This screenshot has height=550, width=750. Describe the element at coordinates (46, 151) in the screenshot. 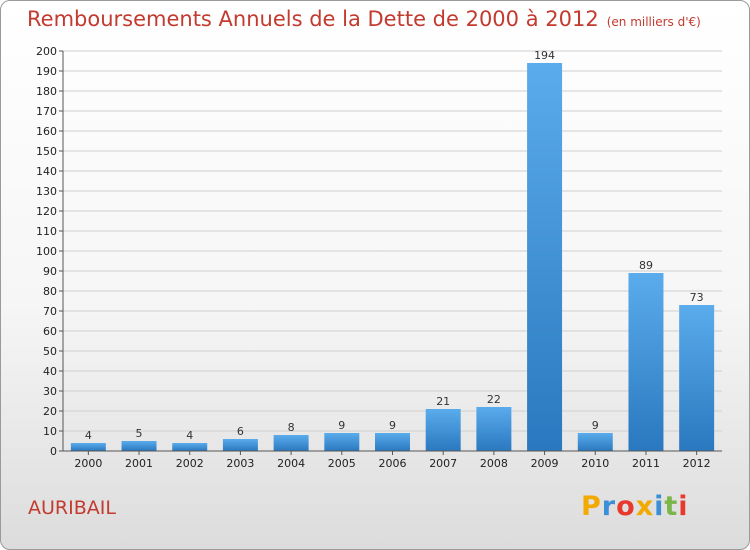

I see `y-tick-label: 150` at that location.